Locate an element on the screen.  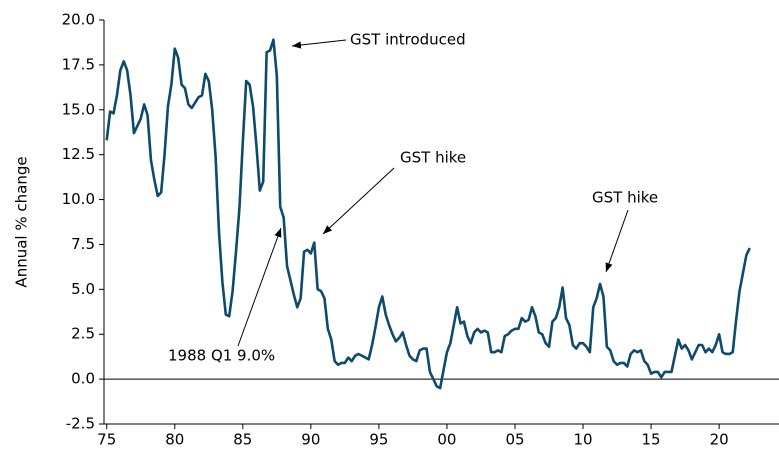
x-tick-label: 15 is located at coordinates (651, 440).